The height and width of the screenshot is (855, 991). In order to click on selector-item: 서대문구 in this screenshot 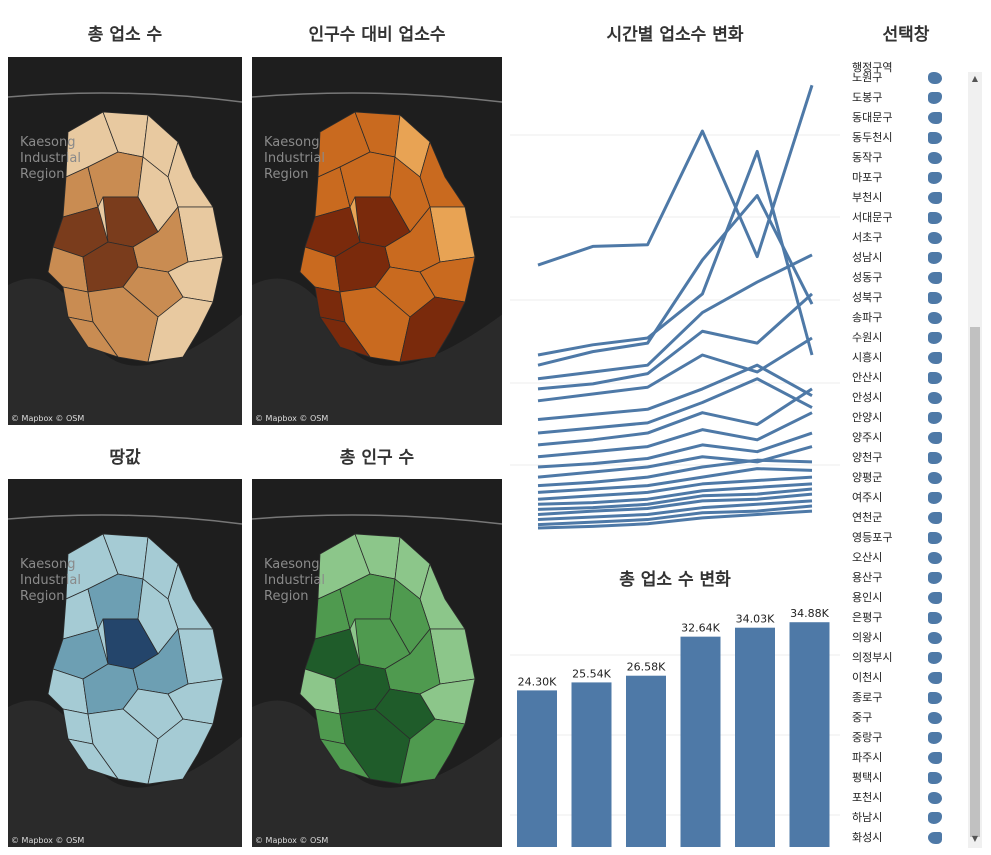, I will do `click(872, 218)`.